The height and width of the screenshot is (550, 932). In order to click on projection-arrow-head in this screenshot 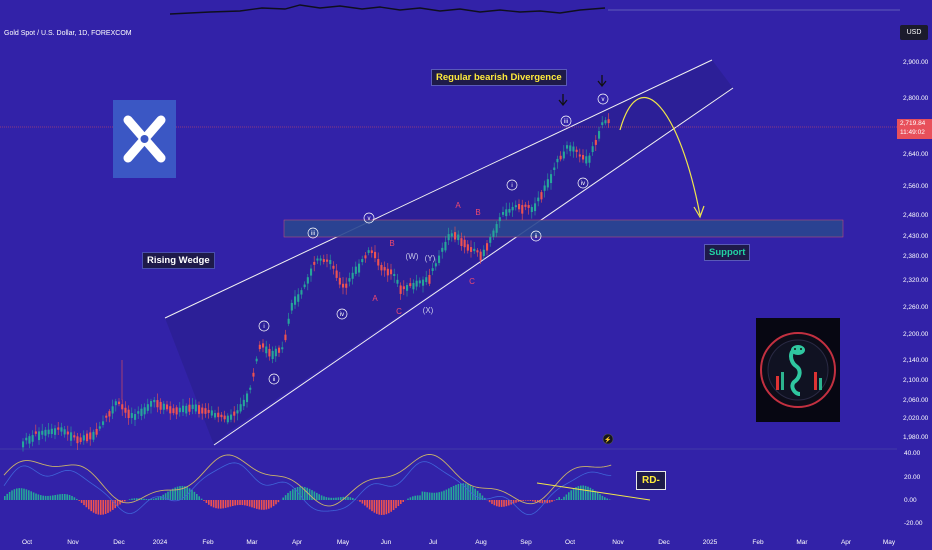, I will do `click(699, 212)`.